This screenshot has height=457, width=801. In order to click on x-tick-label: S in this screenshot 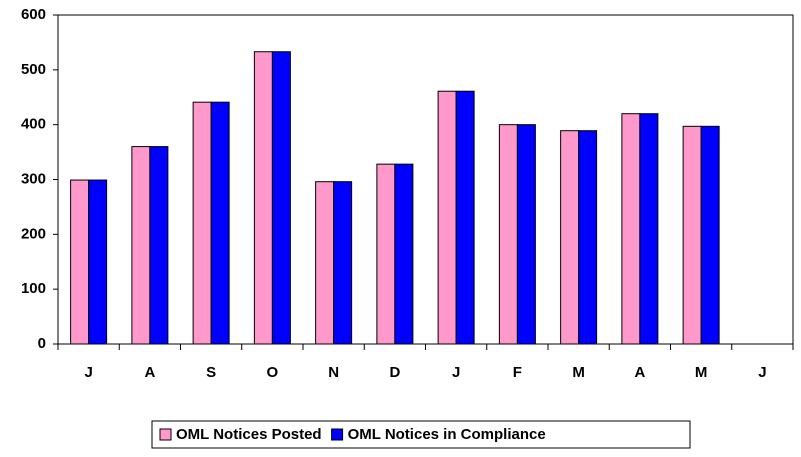, I will do `click(211, 372)`.